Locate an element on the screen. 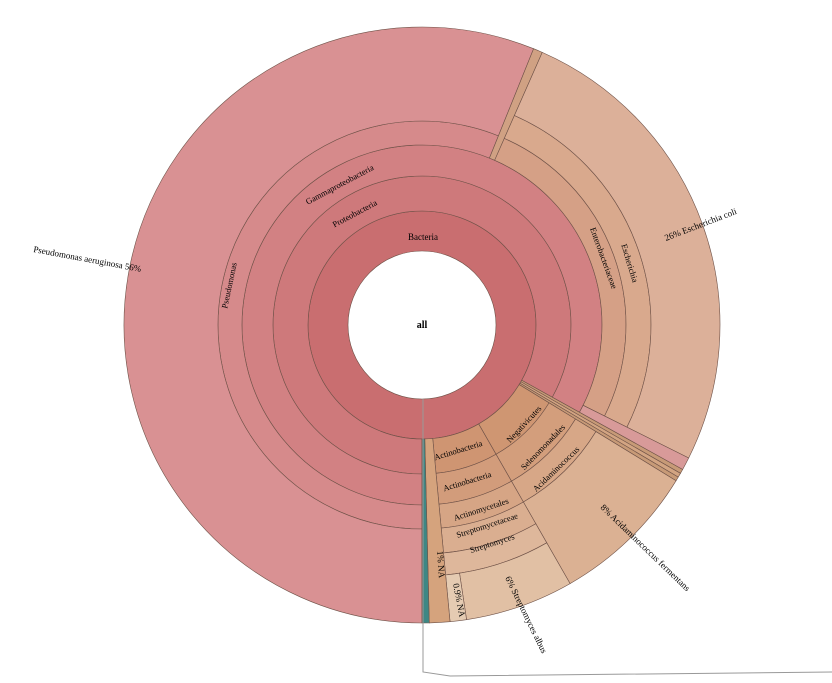 The image size is (832, 683). label-all: all is located at coordinates (422, 325).